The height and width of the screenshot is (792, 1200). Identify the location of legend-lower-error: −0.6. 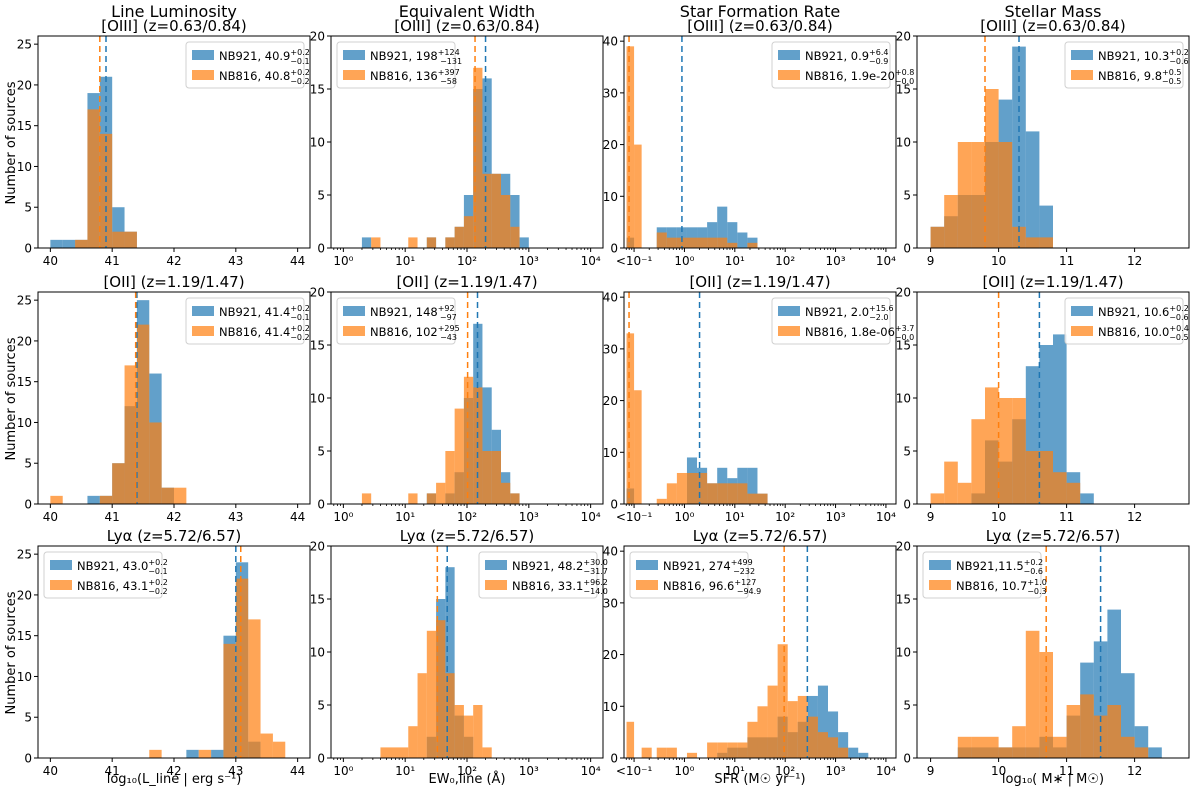
(1178, 61).